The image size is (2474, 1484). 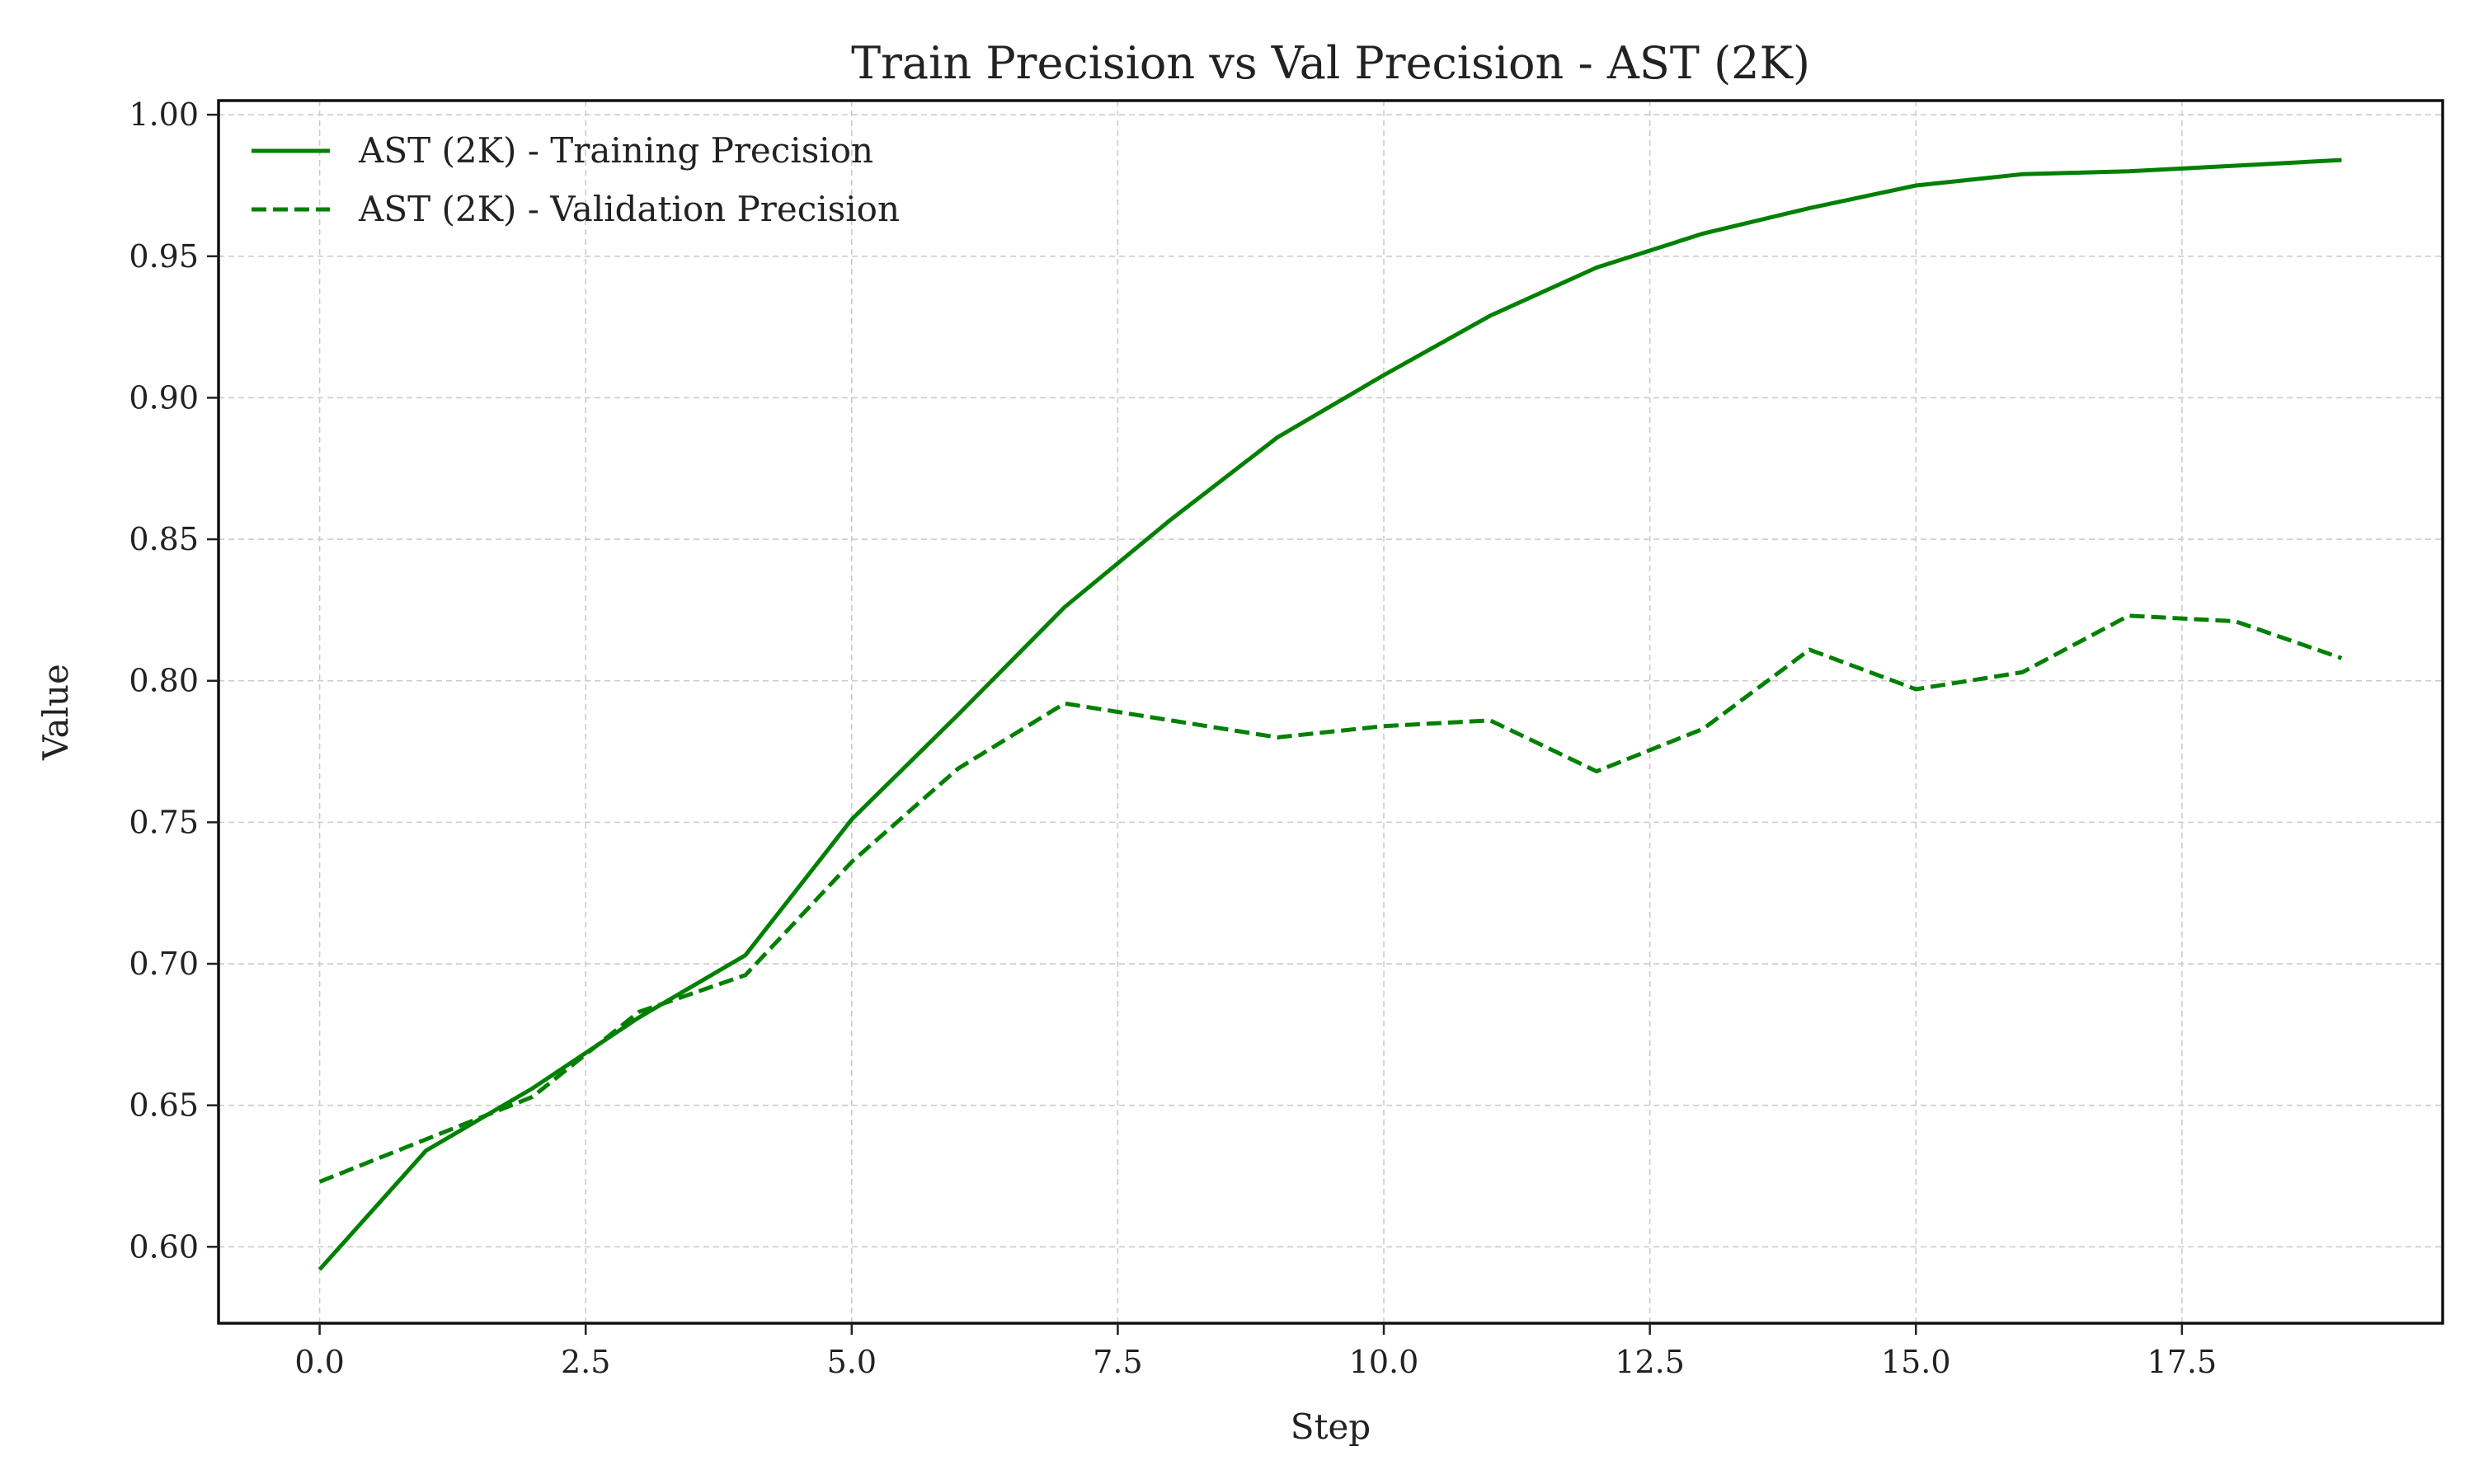 What do you see at coordinates (615, 150) in the screenshot?
I see `legend-label: AST (2K) - Training Precision` at bounding box center [615, 150].